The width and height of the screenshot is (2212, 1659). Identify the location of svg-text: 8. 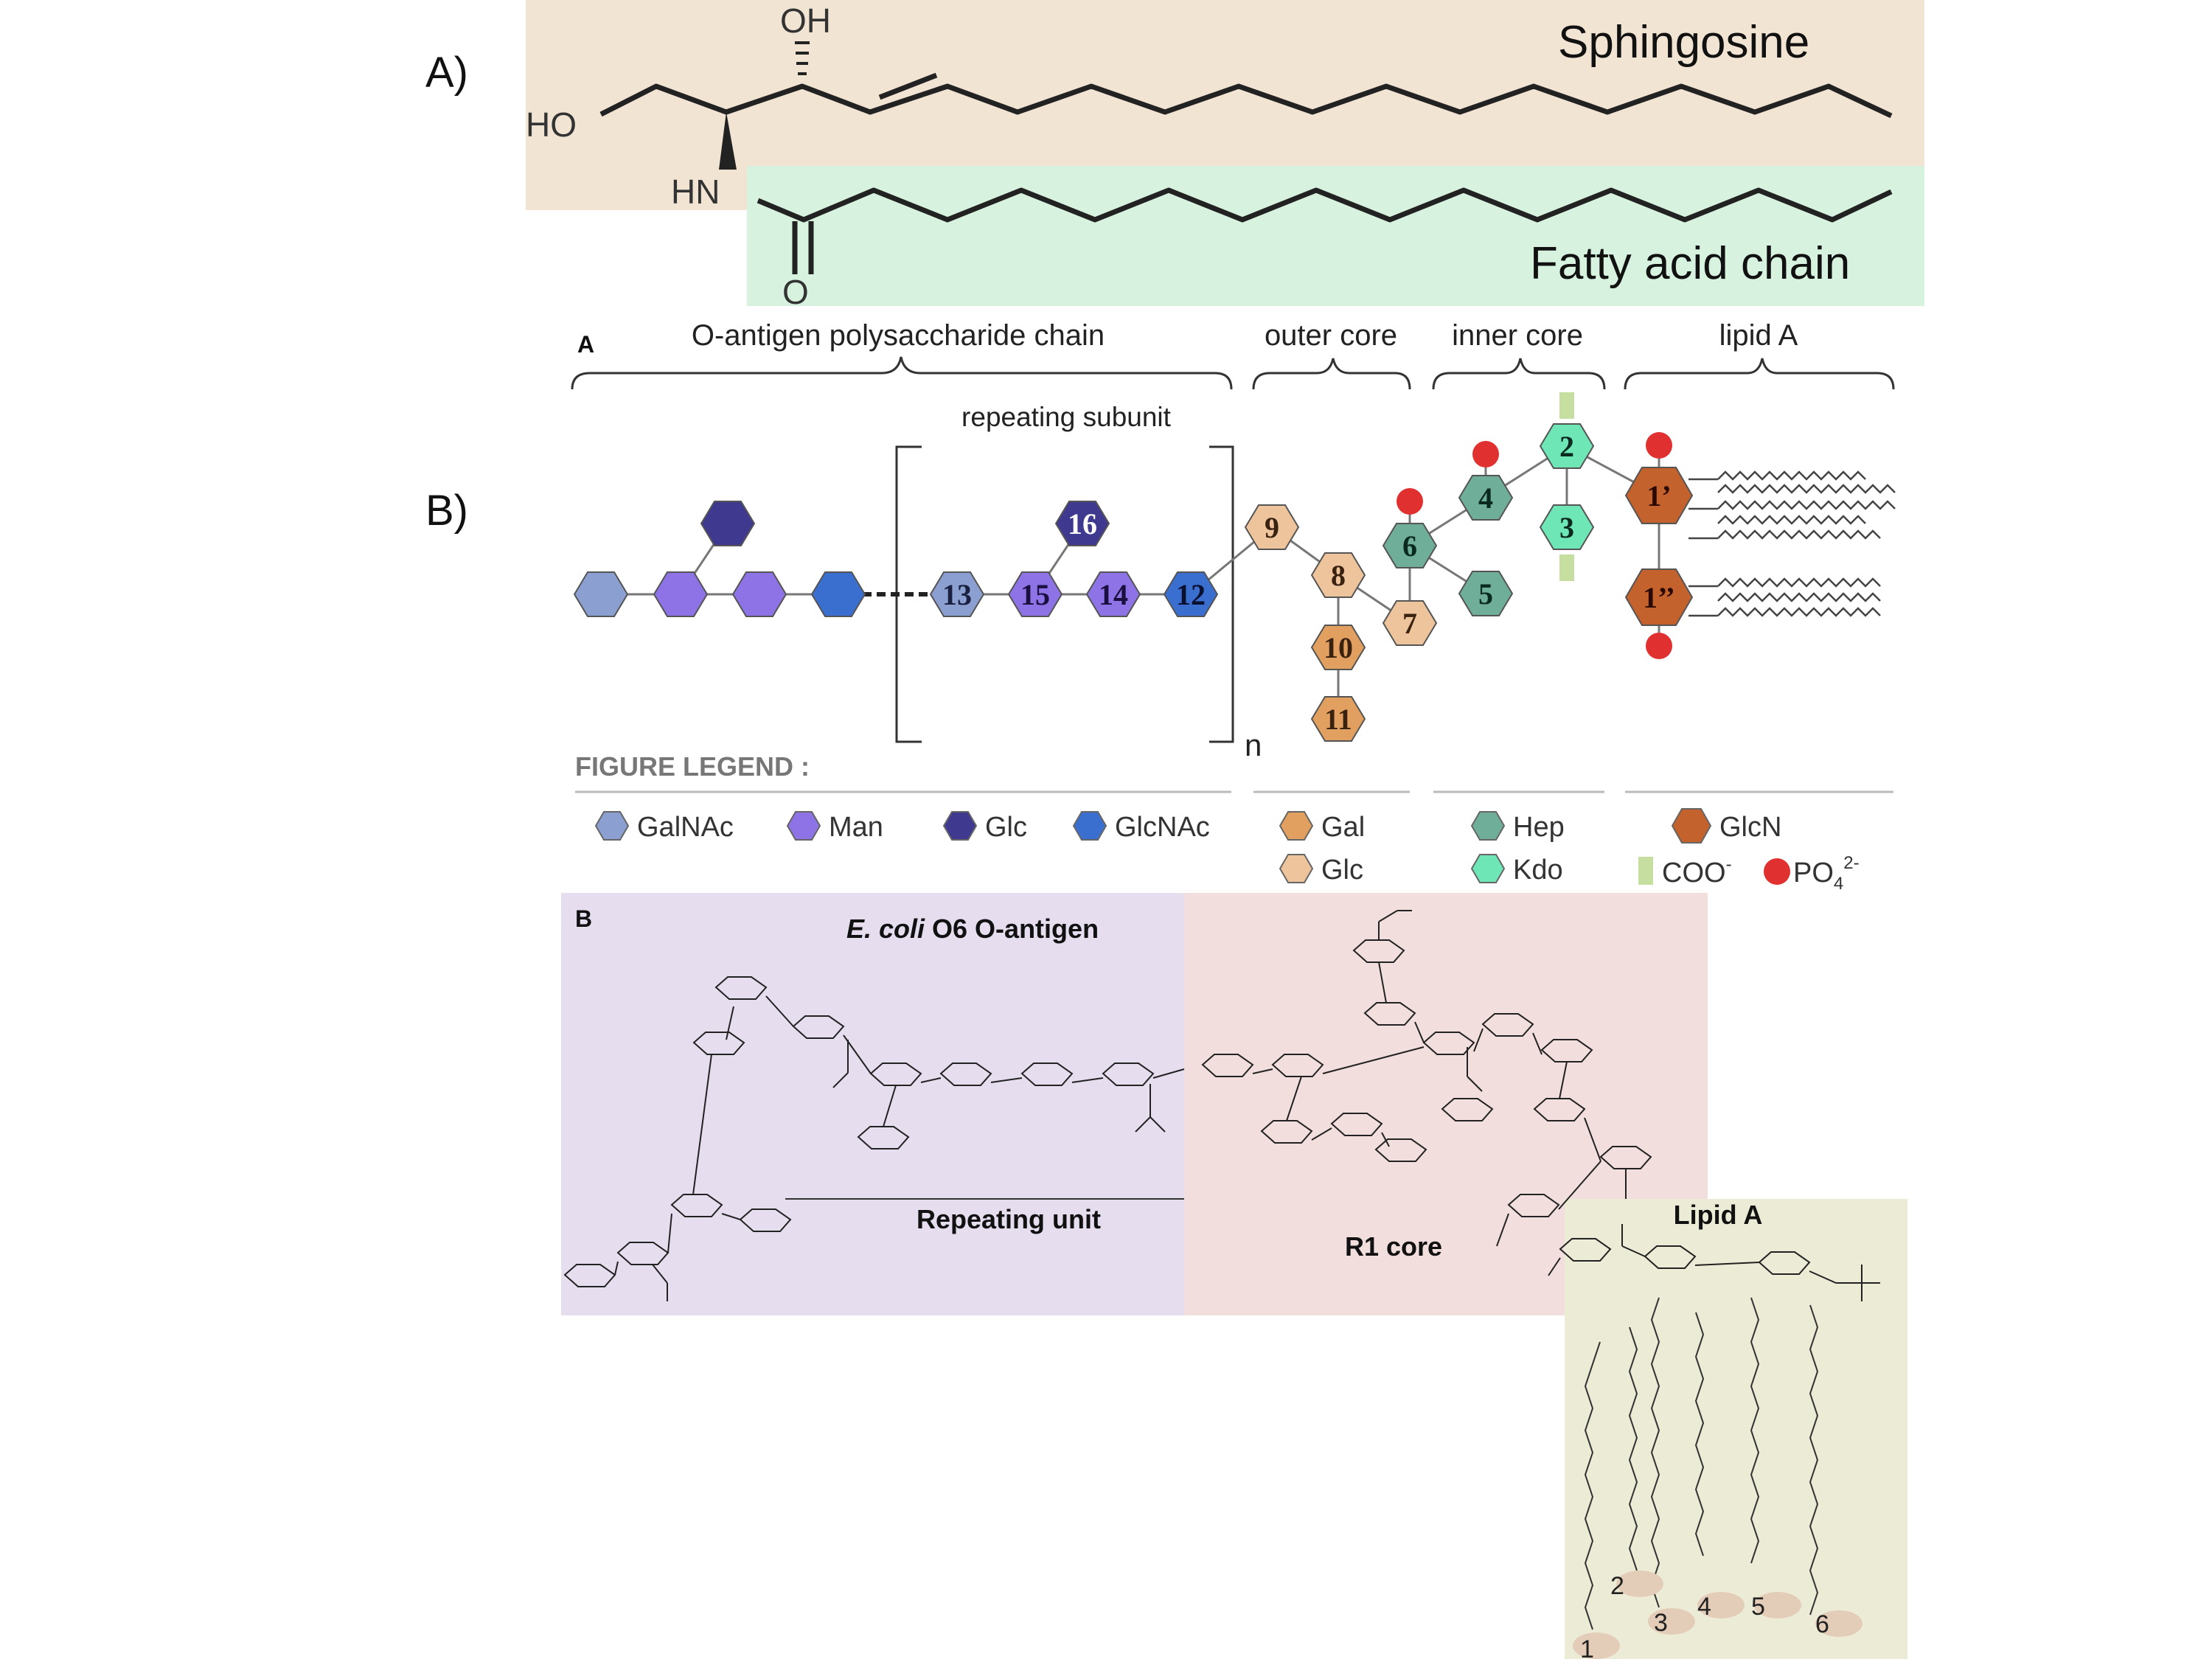
(1338, 575).